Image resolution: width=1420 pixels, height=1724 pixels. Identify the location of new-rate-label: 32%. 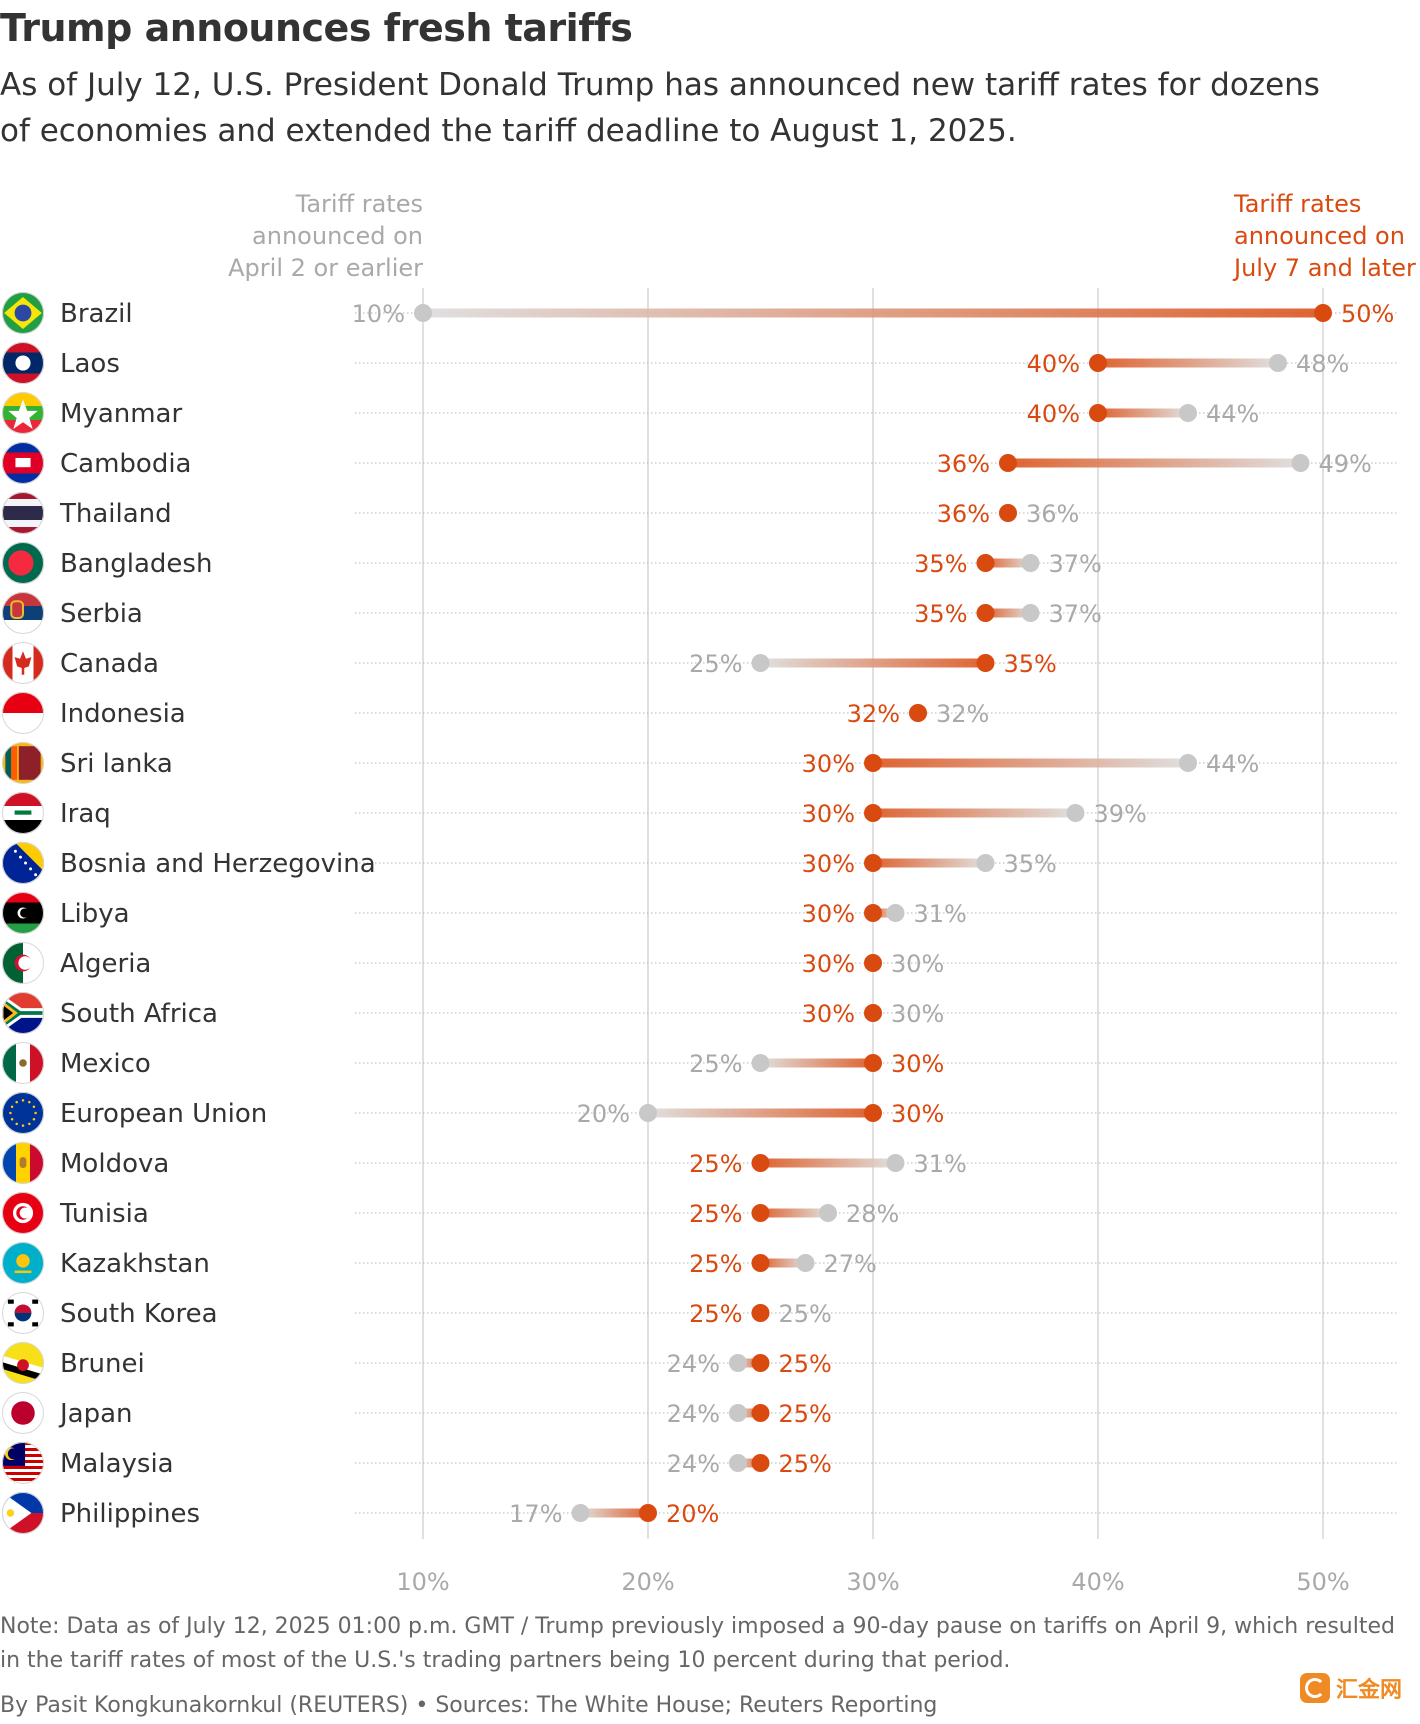
(873, 714).